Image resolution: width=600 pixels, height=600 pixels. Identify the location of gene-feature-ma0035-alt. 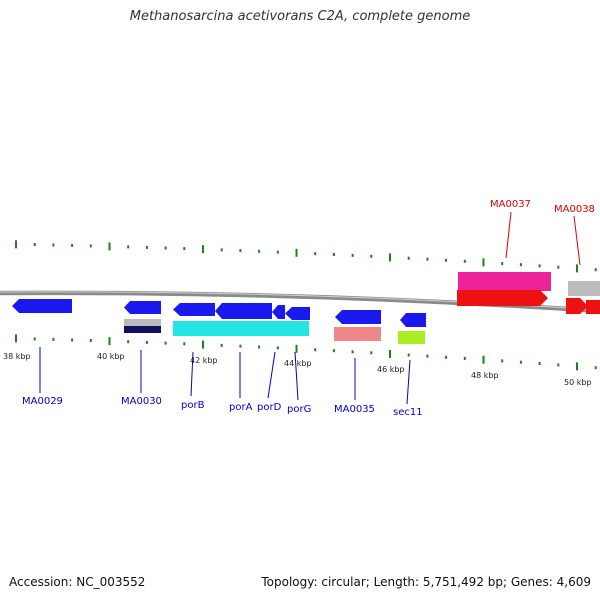
(357, 334).